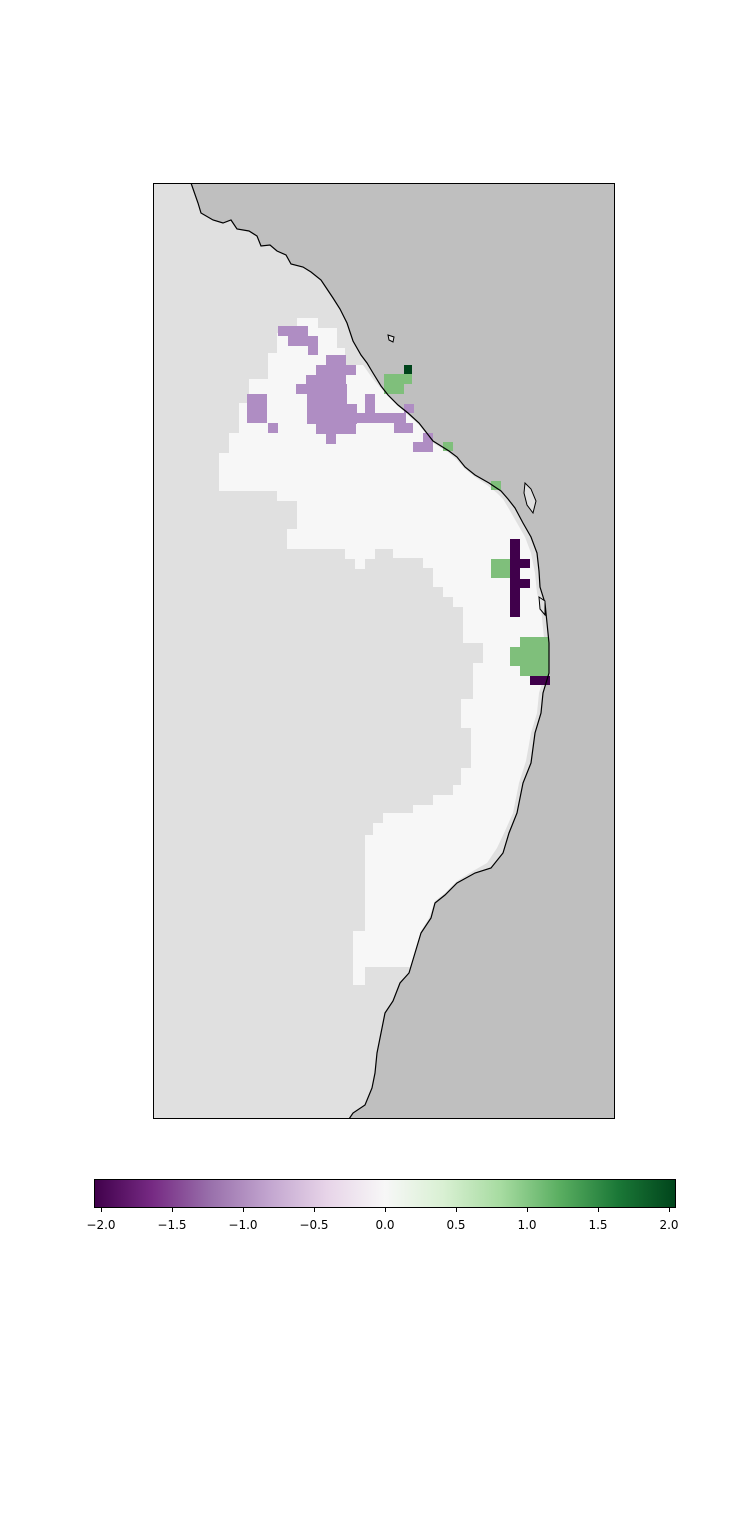 The height and width of the screenshot is (1522, 750). Describe the element at coordinates (385, 1225) in the screenshot. I see `colorbar-tick-label: 0.0` at that location.